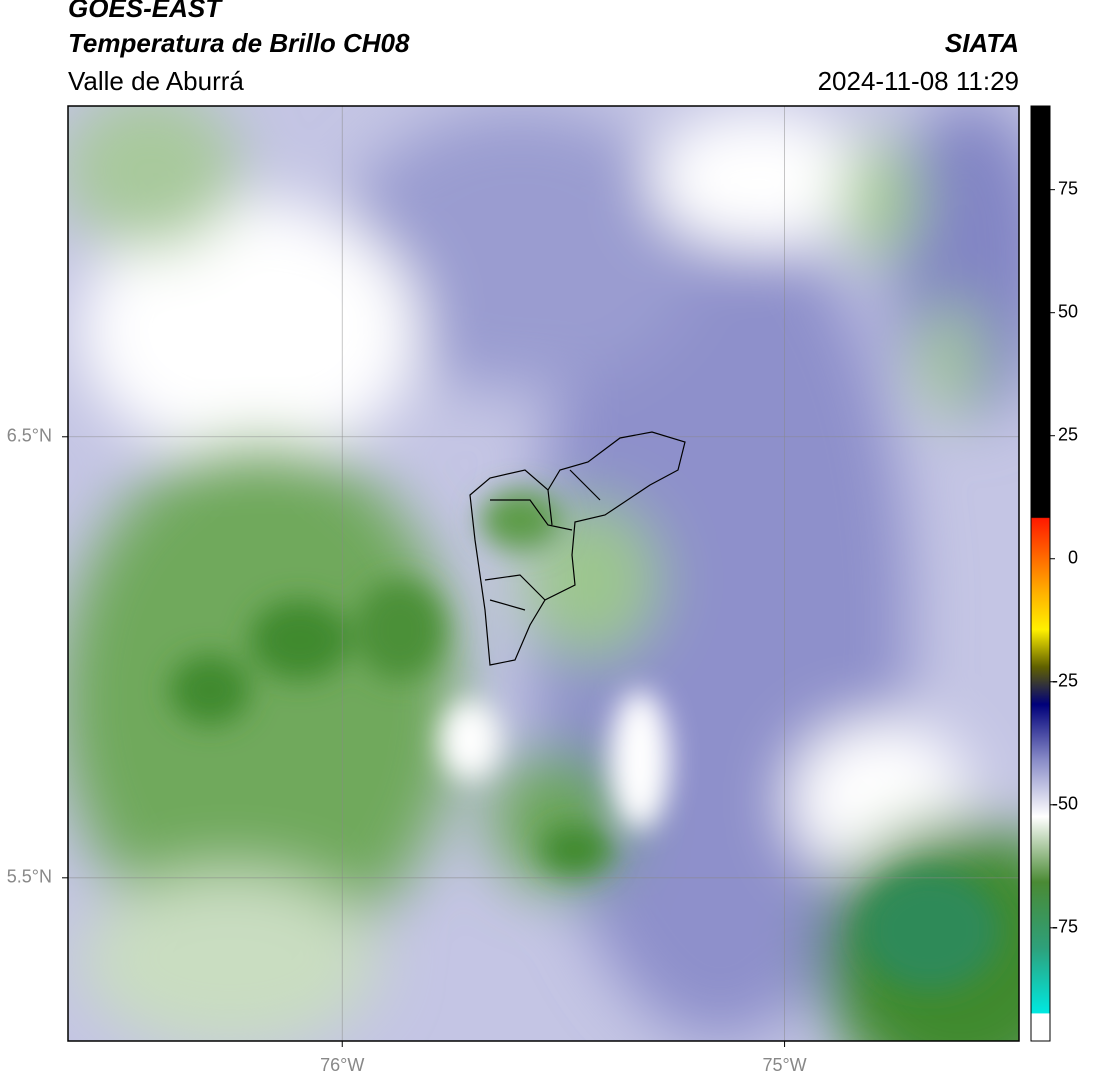  Describe the element at coordinates (1065, 804) in the screenshot. I see `colorbar-tick-label: -50` at that location.